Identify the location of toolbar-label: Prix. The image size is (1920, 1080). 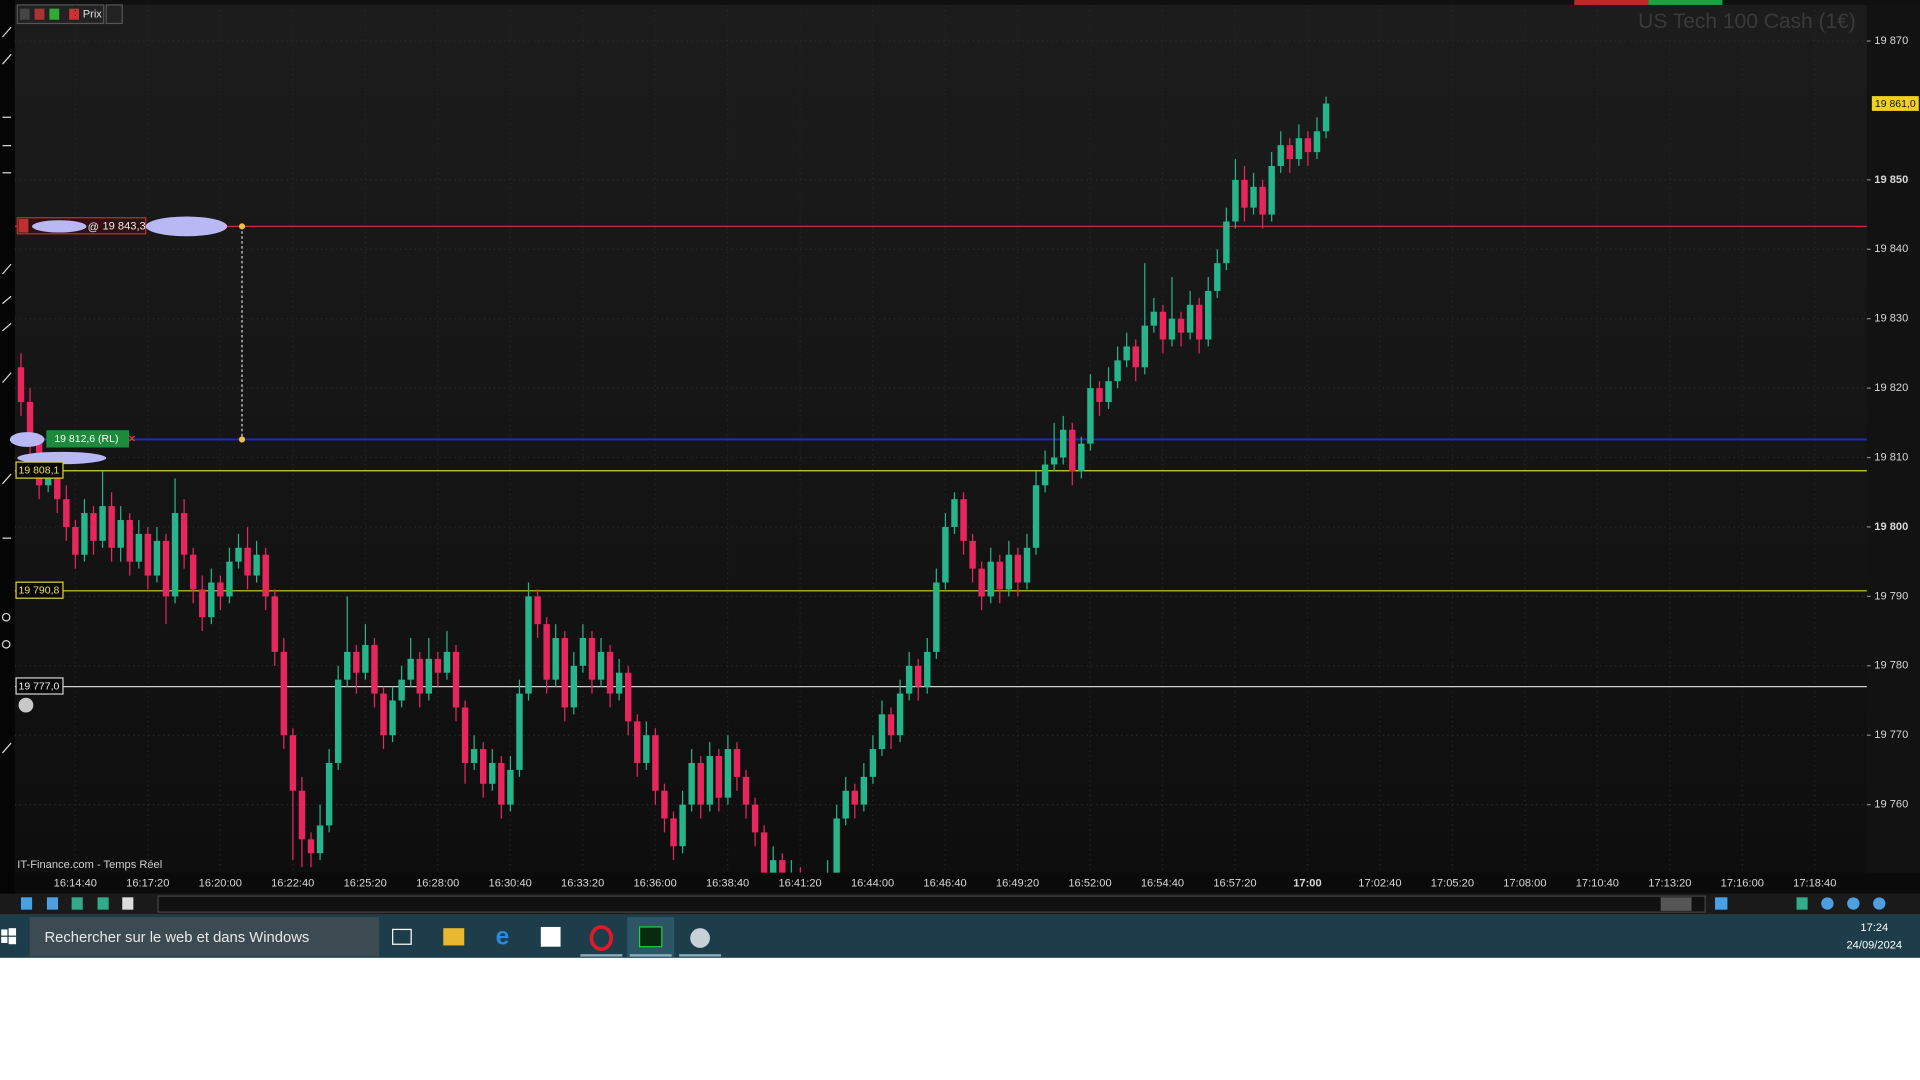
(93, 15).